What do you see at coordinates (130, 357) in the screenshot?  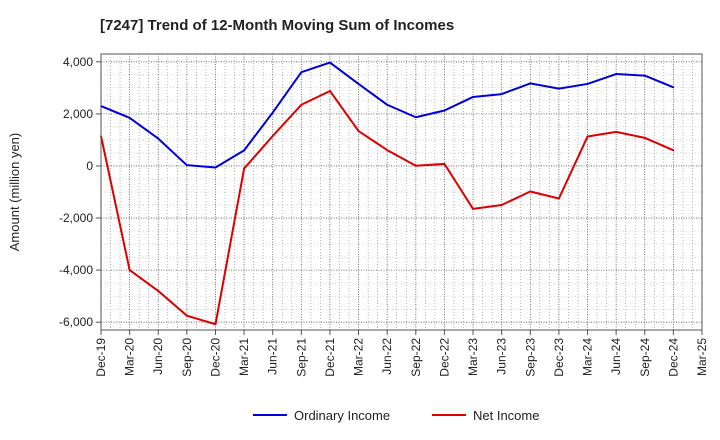 I see `x-tick-label: Mar-20` at bounding box center [130, 357].